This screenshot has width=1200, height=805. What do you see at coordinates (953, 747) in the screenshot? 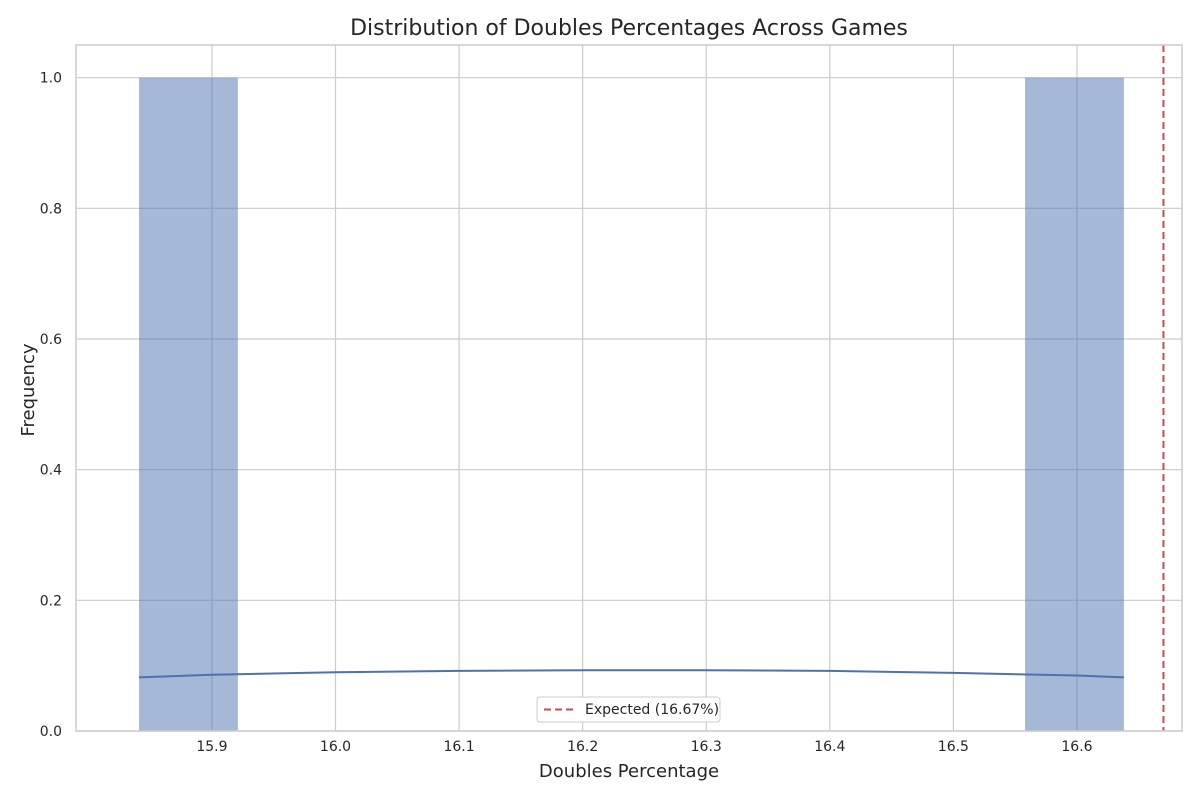
I see `x-tick-label-6: 16.5` at bounding box center [953, 747].